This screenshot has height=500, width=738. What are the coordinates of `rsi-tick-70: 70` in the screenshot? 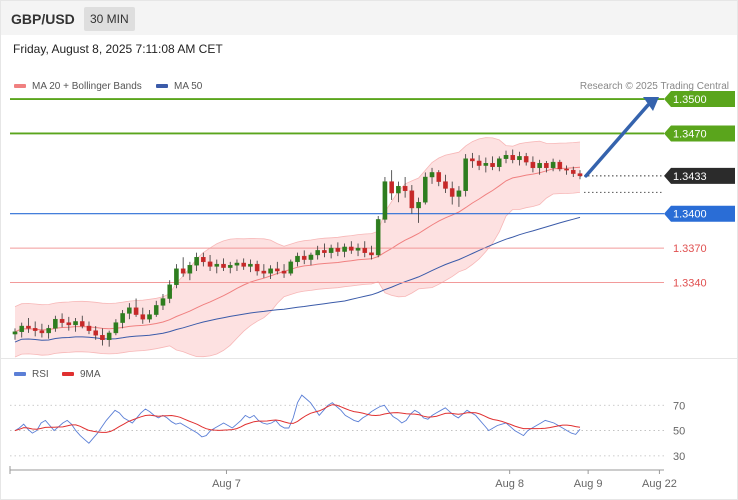 It's located at (679, 406).